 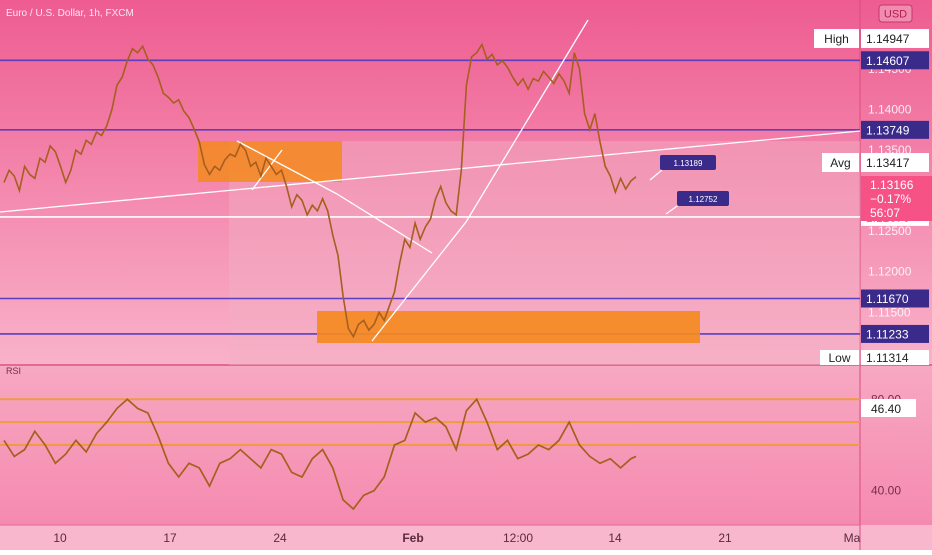 I want to click on rsi-value: 46.40, so click(x=886, y=409).